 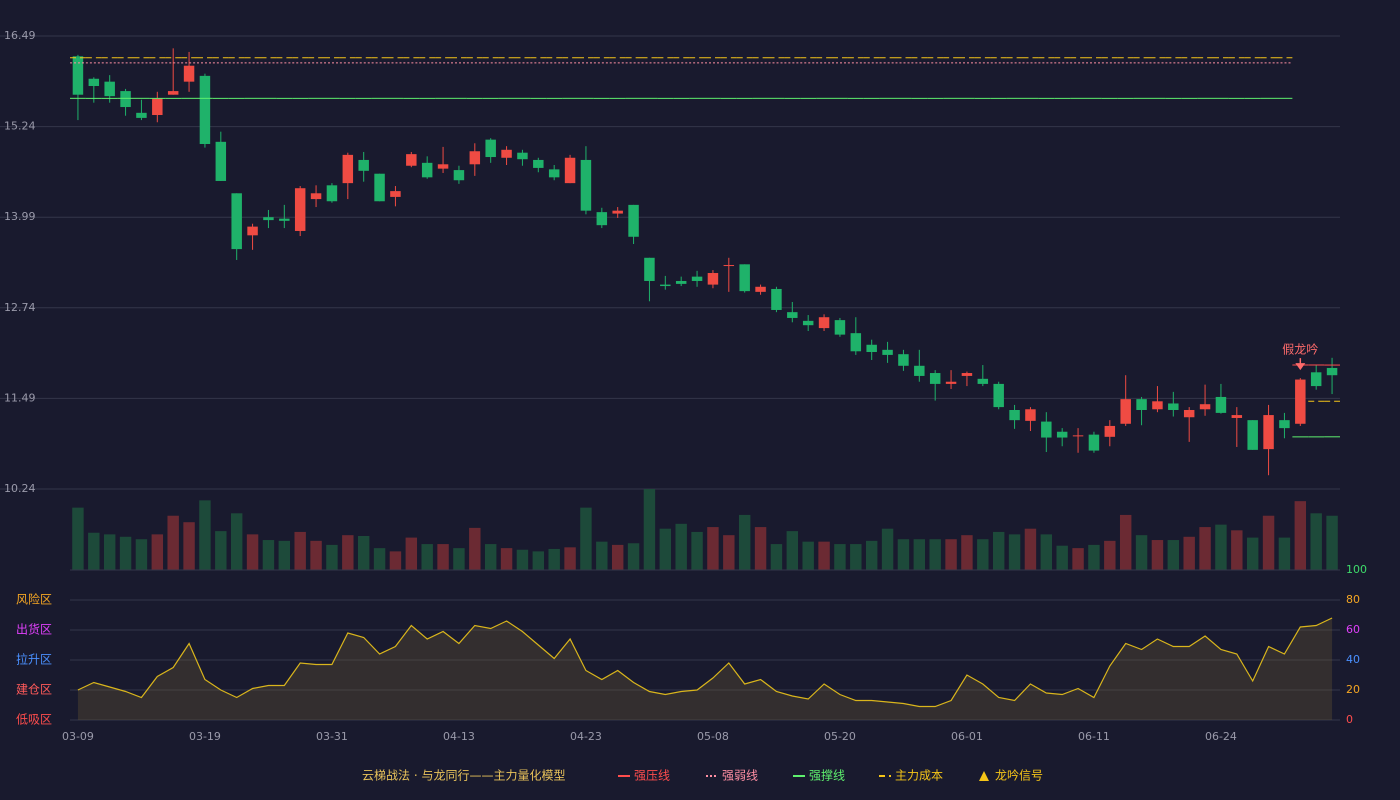 I want to click on y-tick-label: 60, so click(x=1353, y=629).